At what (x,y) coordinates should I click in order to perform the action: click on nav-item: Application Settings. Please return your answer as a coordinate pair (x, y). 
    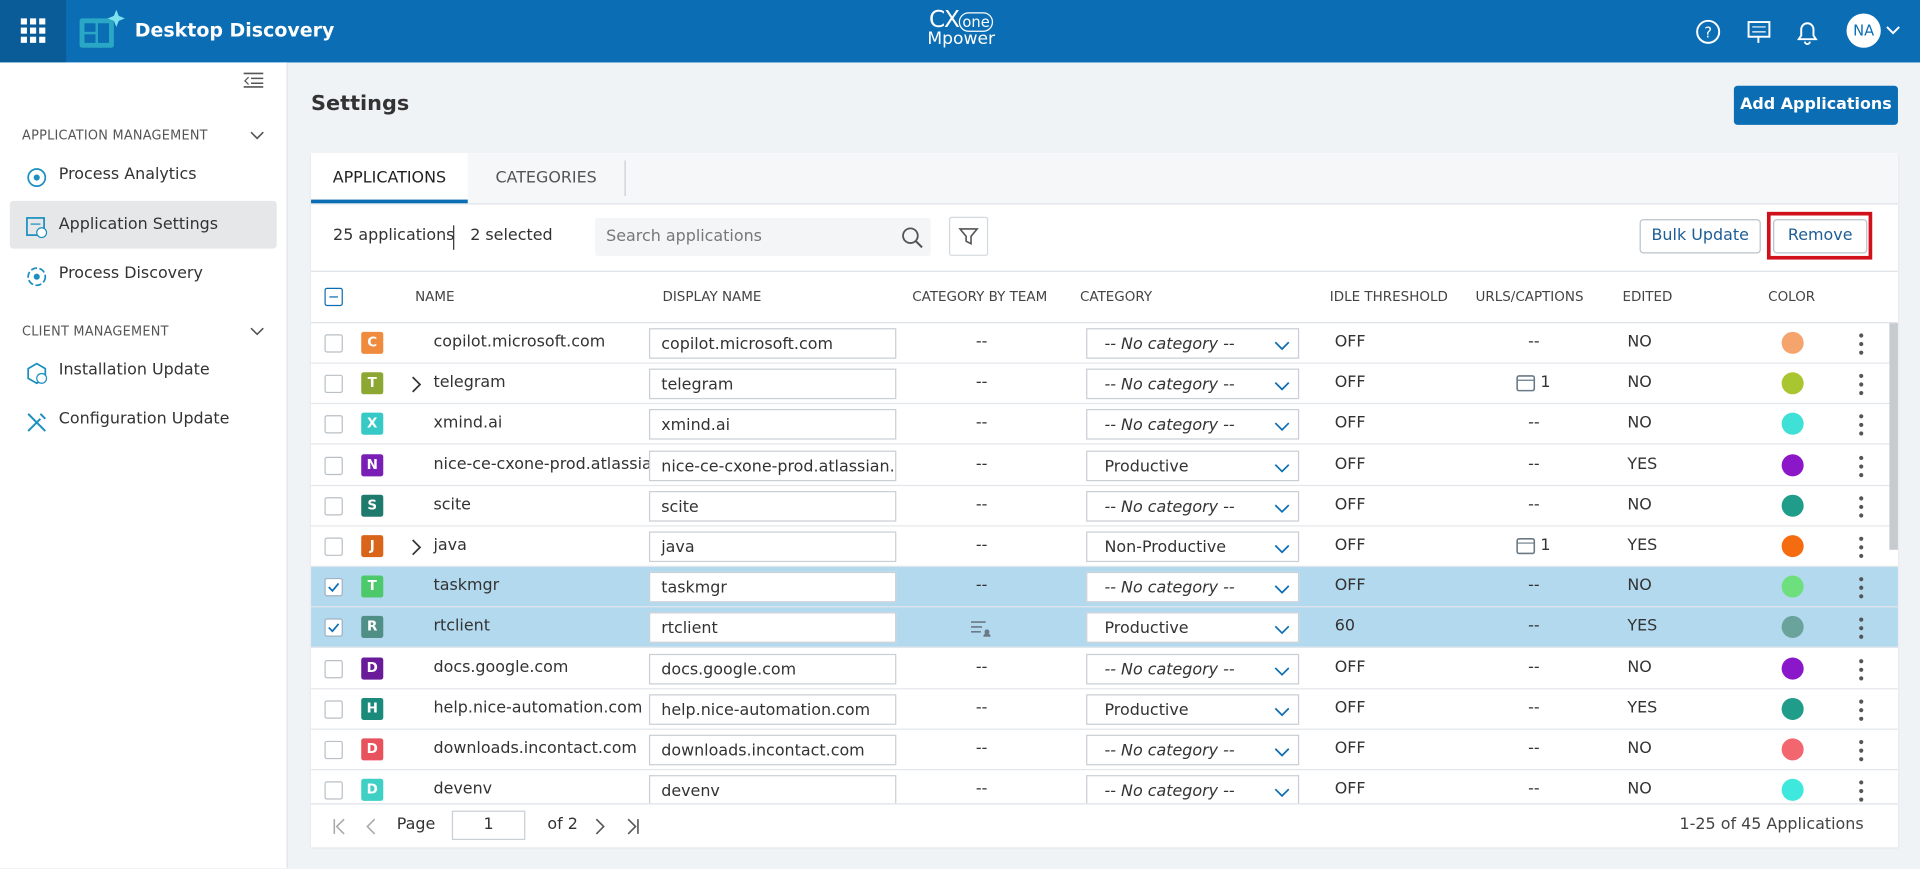
    Looking at the image, I should click on (143, 224).